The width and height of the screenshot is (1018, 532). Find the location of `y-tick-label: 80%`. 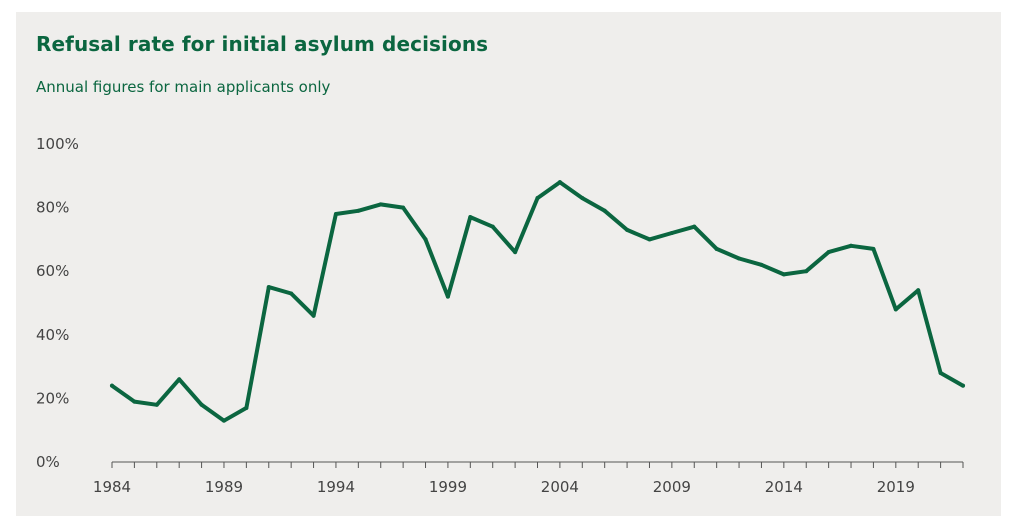

y-tick-label: 80% is located at coordinates (52, 208).